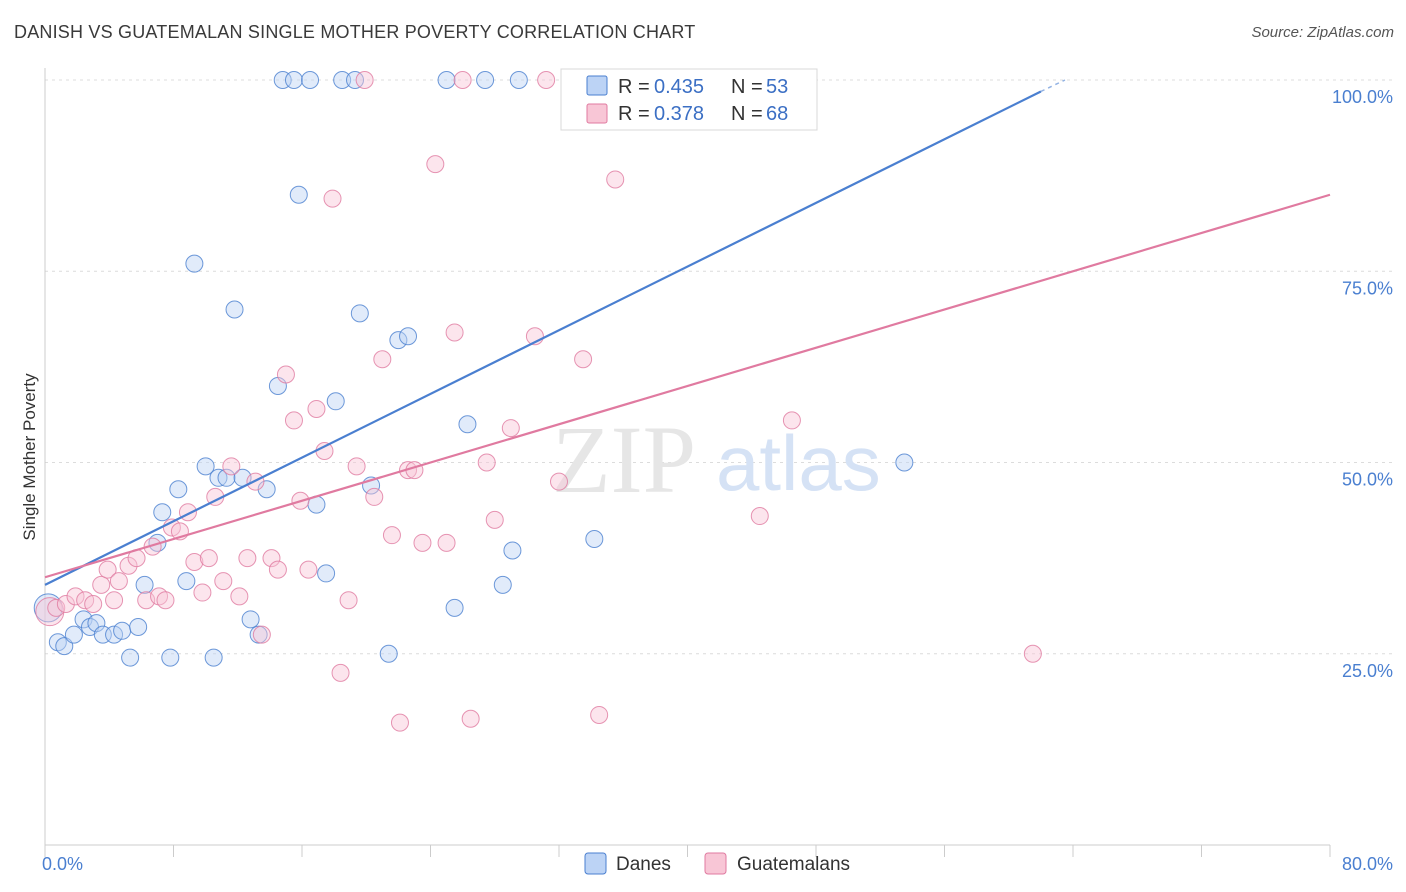 The width and height of the screenshot is (1406, 892). I want to click on watermark: ZIP atlas, so click(716, 459).